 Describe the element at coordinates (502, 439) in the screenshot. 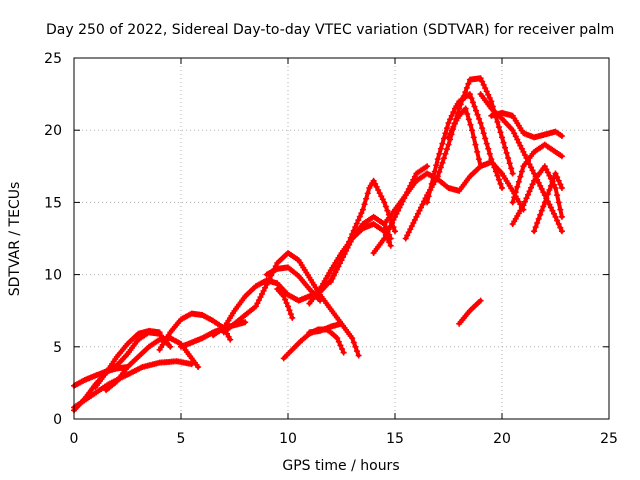

I see `x-tick-label: 20` at that location.